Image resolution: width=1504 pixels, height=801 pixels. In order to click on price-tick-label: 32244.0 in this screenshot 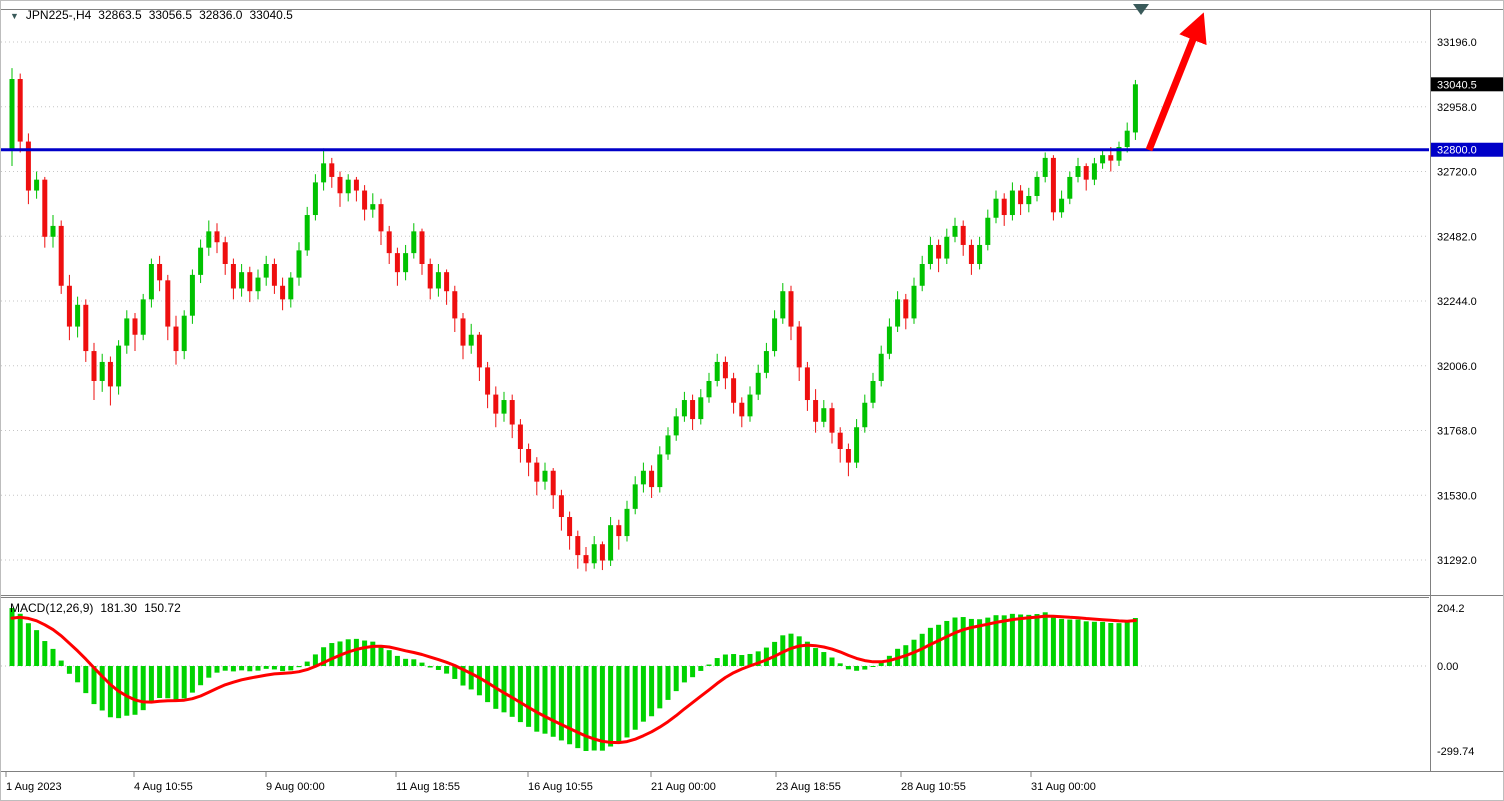, I will do `click(1457, 302)`.